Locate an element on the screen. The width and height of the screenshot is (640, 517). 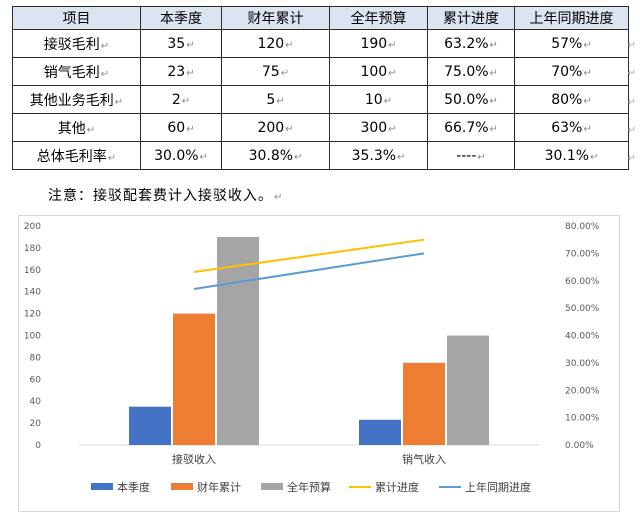
header-cell: 全年预算 is located at coordinates (378, 18).